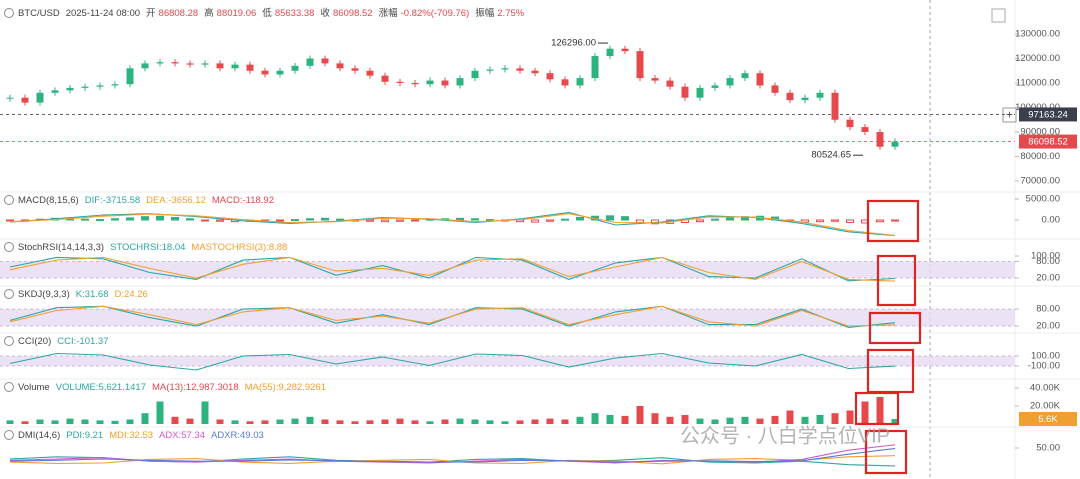 The height and width of the screenshot is (479, 1080). What do you see at coordinates (267, 13) in the screenshot?
I see `ohlc-label: 低` at bounding box center [267, 13].